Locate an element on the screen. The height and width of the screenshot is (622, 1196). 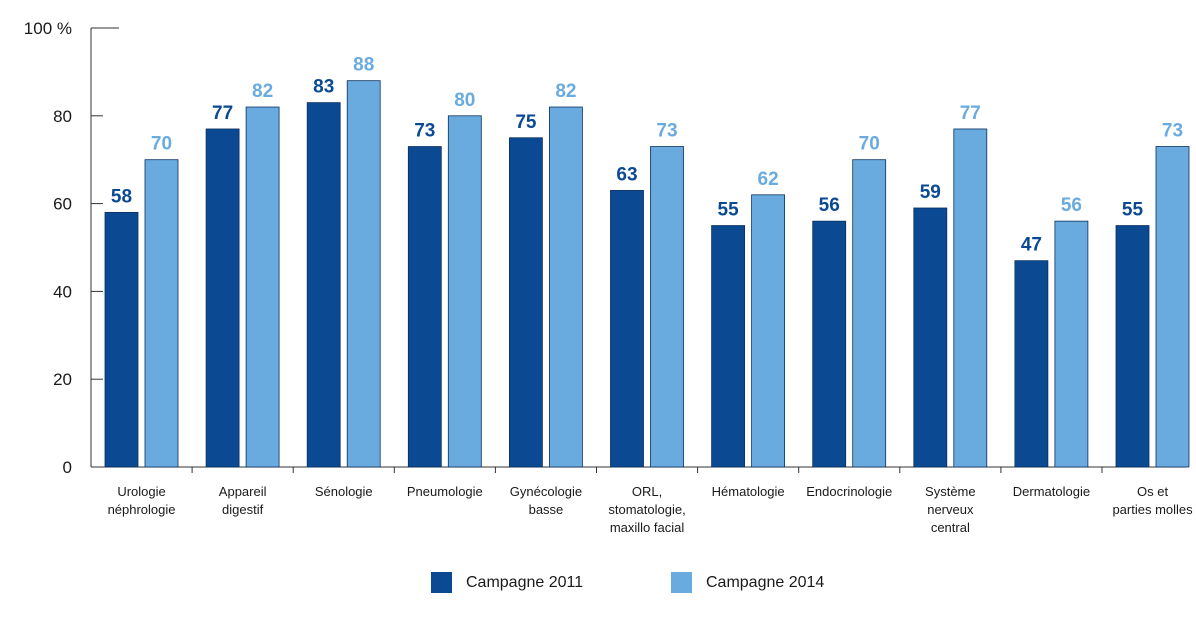
category-label: Endocrinologie is located at coordinates (849, 491).